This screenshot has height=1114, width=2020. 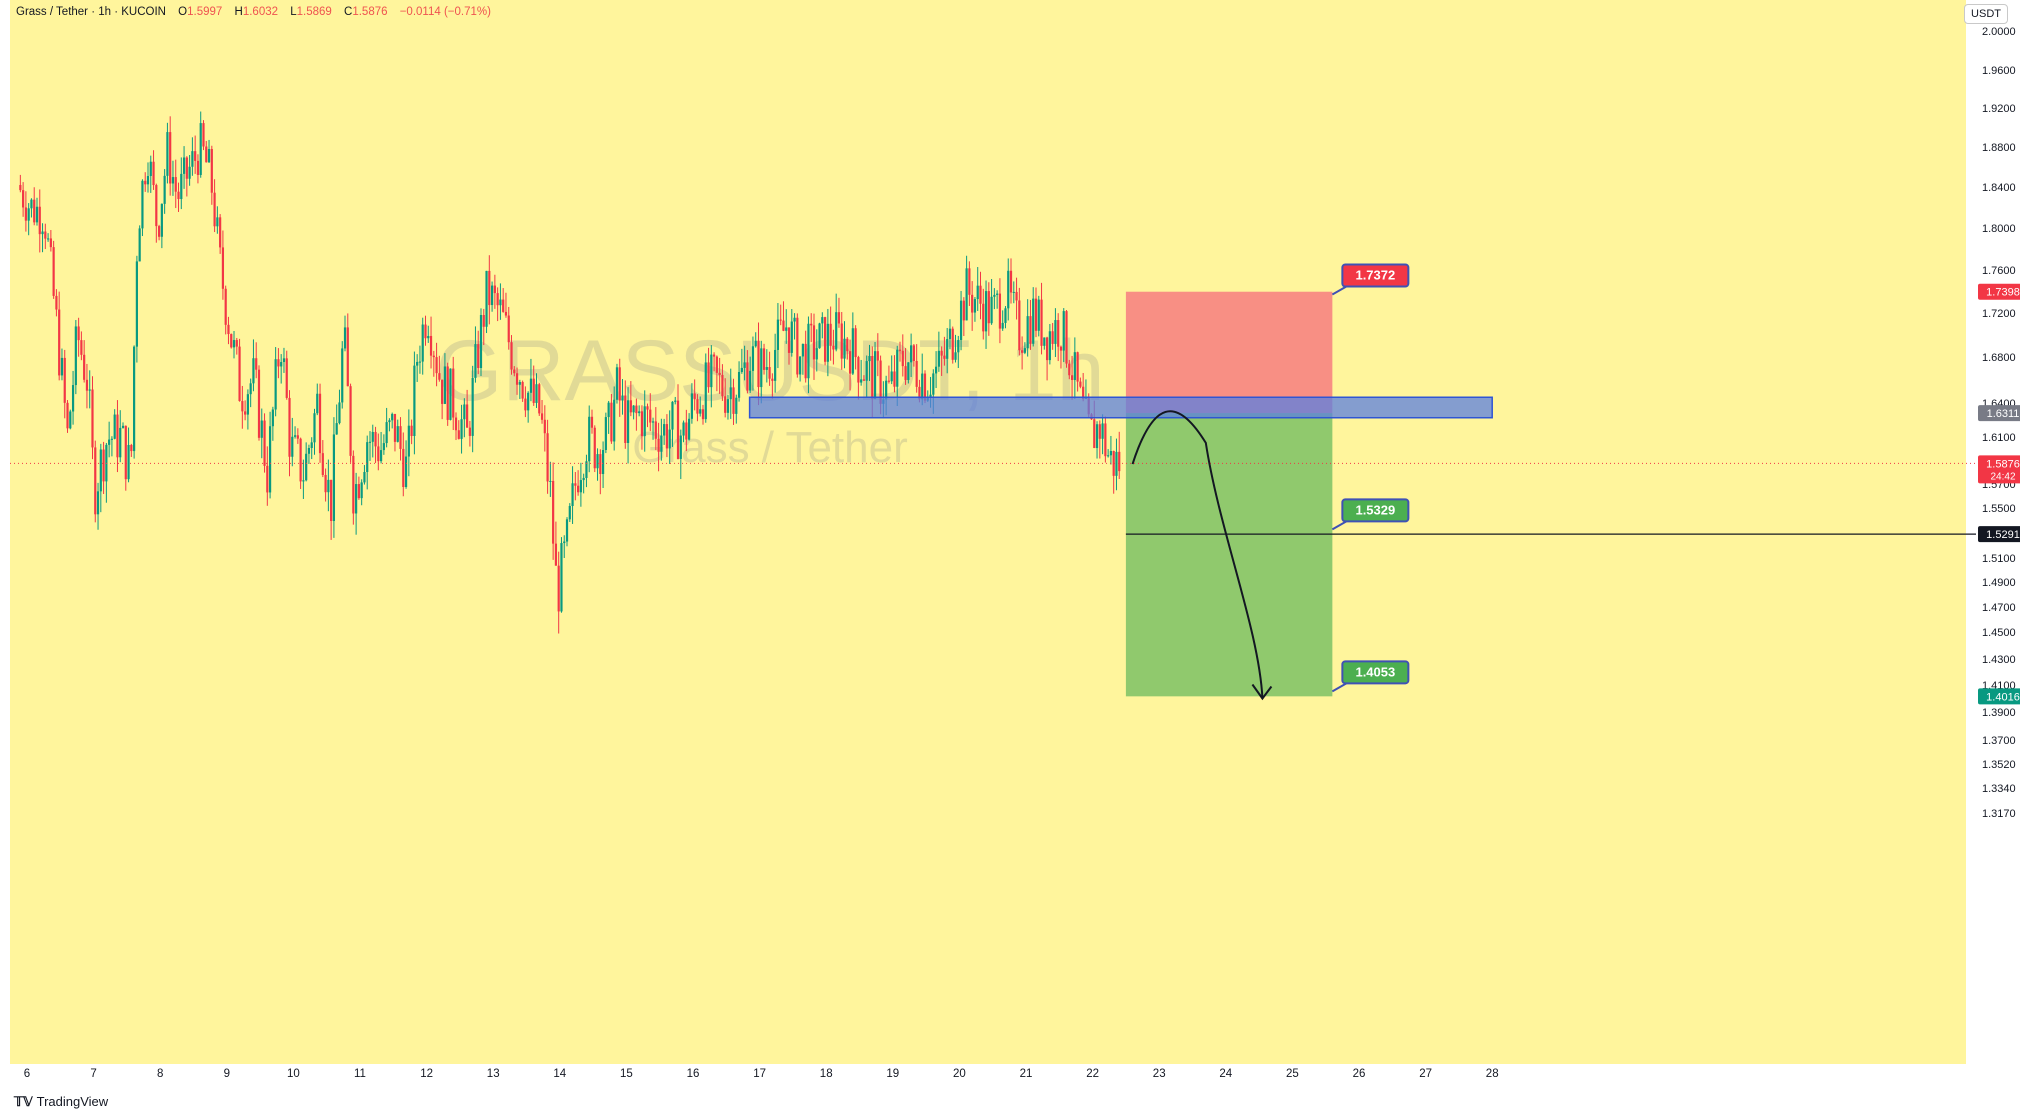 What do you see at coordinates (693, 1074) in the screenshot?
I see `x-tick-label: 16` at bounding box center [693, 1074].